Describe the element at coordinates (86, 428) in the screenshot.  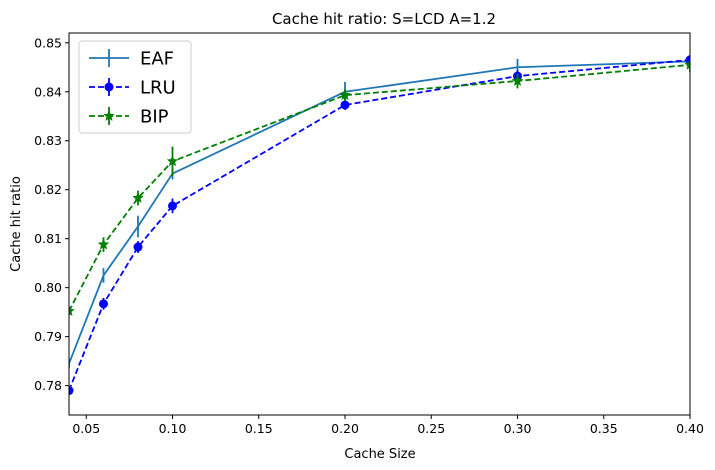
I see `x-tick-label: 0.05` at that location.